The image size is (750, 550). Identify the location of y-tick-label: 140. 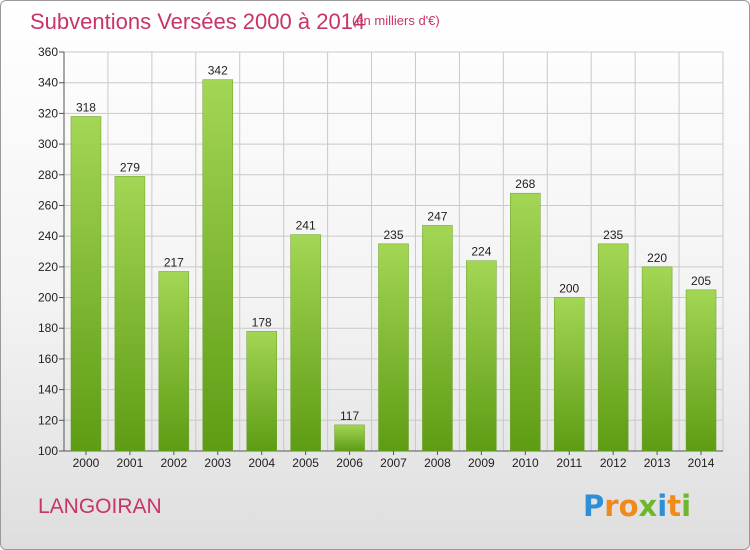
(48, 390).